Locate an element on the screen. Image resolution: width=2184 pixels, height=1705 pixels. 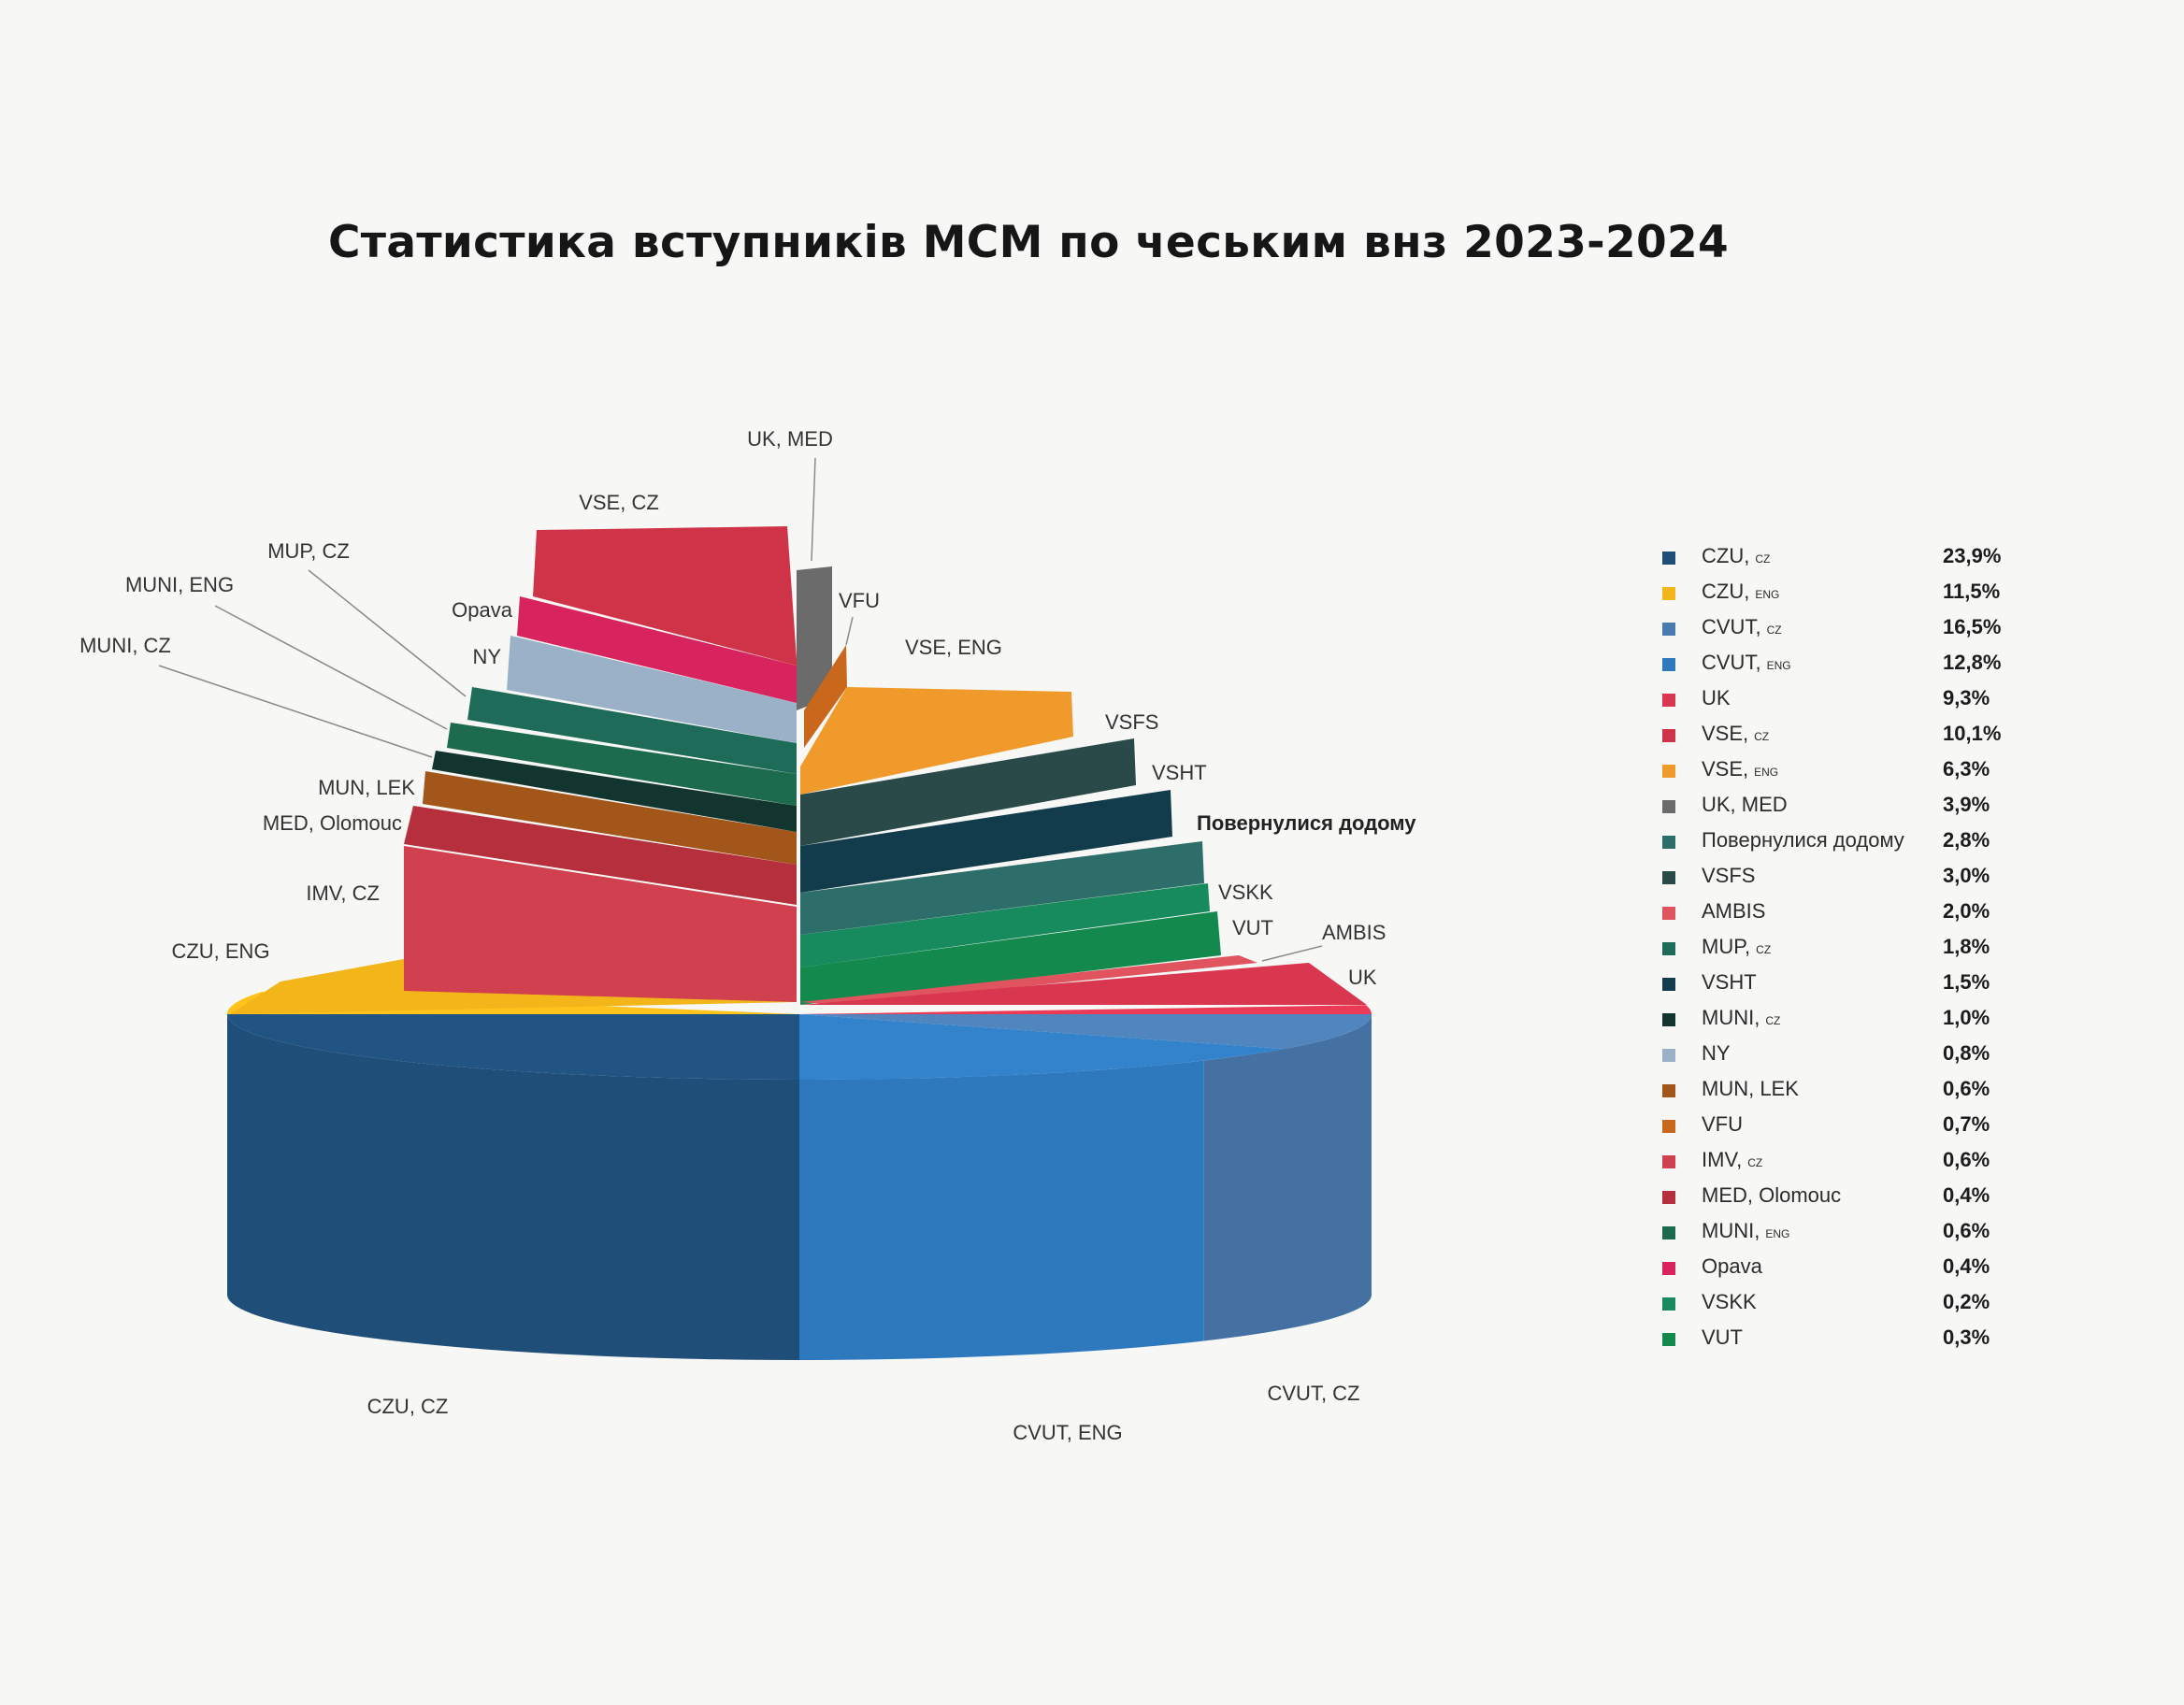
legend-label: IMV, CZ is located at coordinates (1732, 1160).